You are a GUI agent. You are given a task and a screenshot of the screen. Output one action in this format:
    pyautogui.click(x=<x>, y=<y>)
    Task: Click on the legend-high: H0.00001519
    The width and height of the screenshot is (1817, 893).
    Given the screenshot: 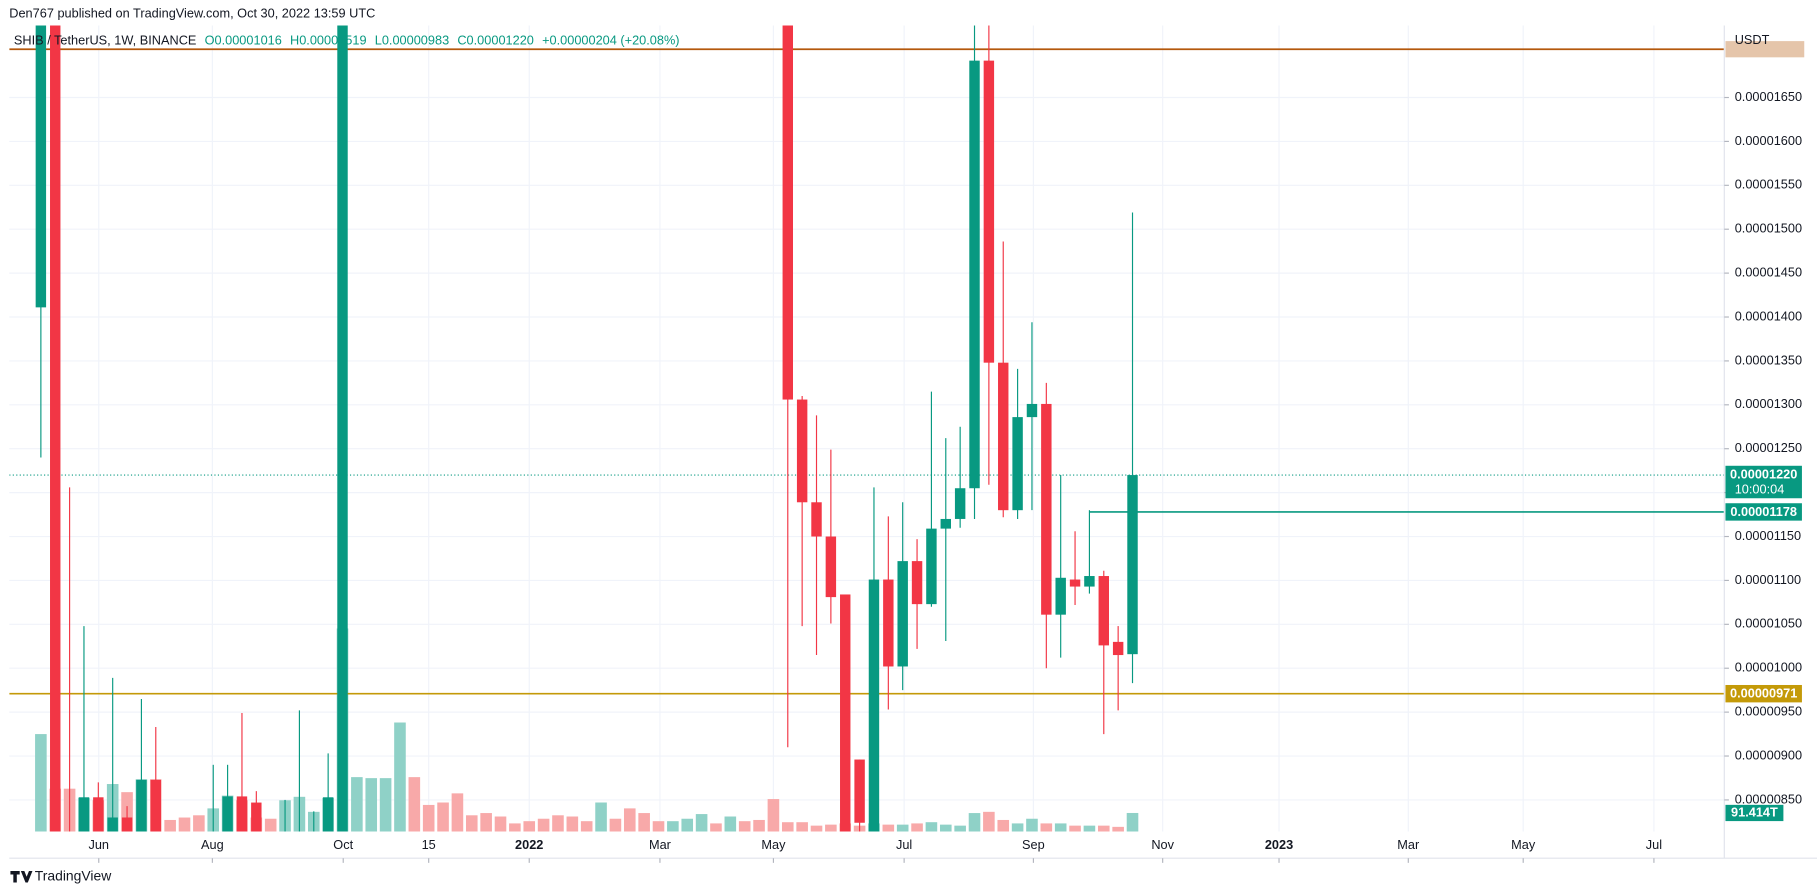 What is the action you would take?
    pyautogui.click(x=328, y=40)
    